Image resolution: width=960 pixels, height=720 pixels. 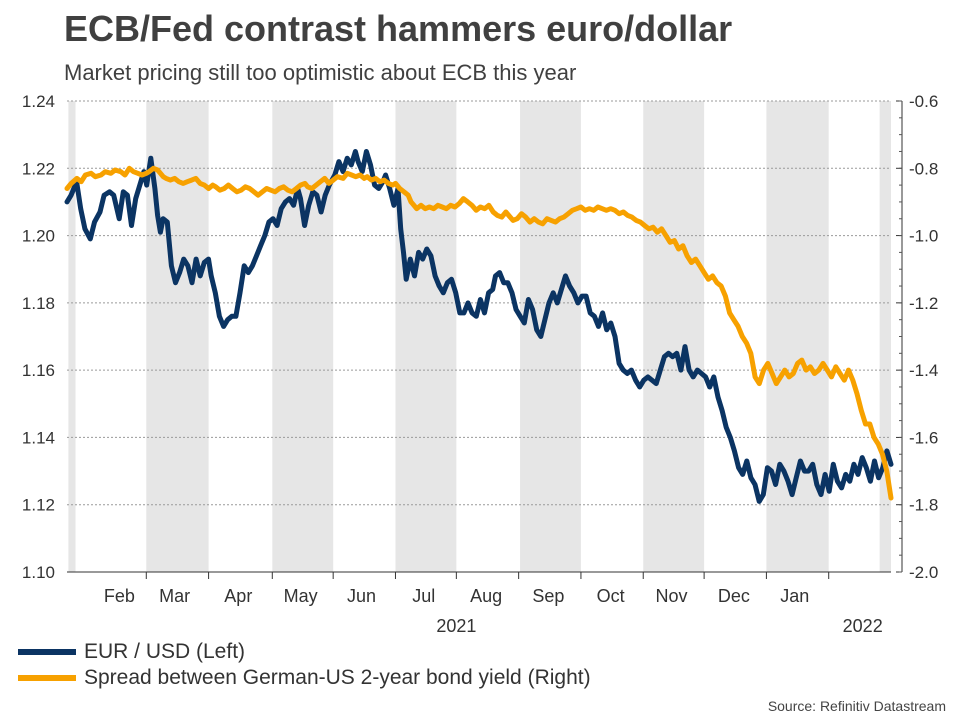 What do you see at coordinates (734, 596) in the screenshot?
I see `month-label: Dec` at bounding box center [734, 596].